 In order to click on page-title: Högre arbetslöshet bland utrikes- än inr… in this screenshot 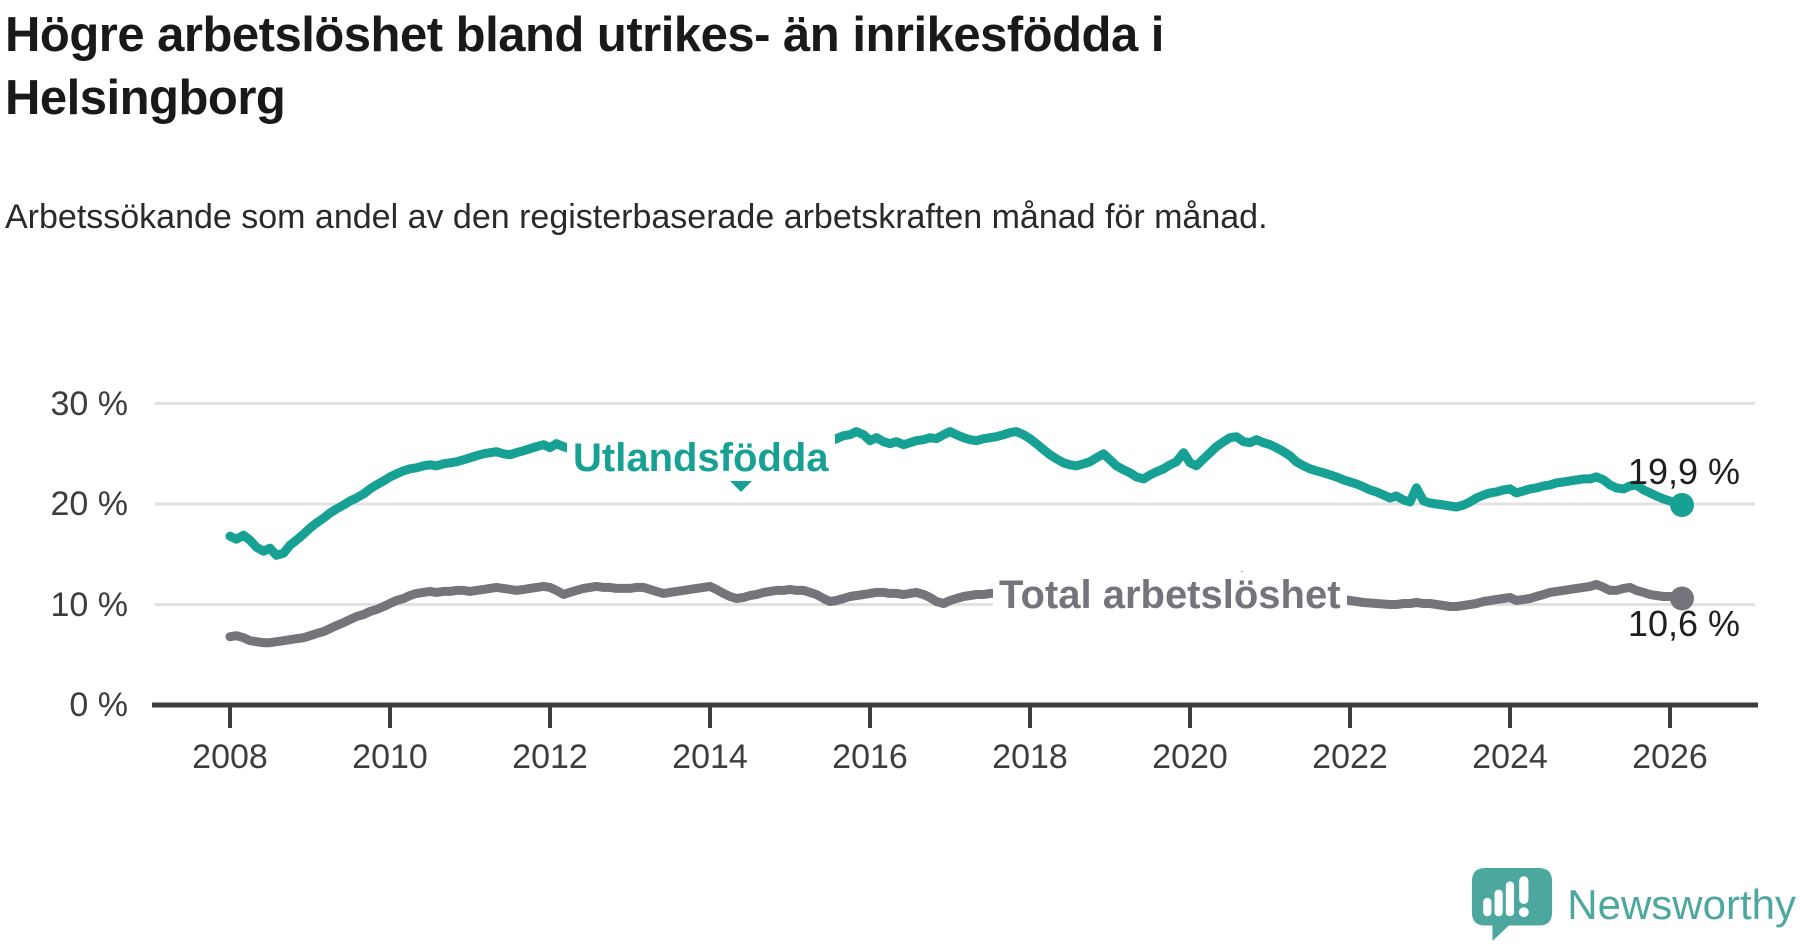, I will do `click(584, 67)`.